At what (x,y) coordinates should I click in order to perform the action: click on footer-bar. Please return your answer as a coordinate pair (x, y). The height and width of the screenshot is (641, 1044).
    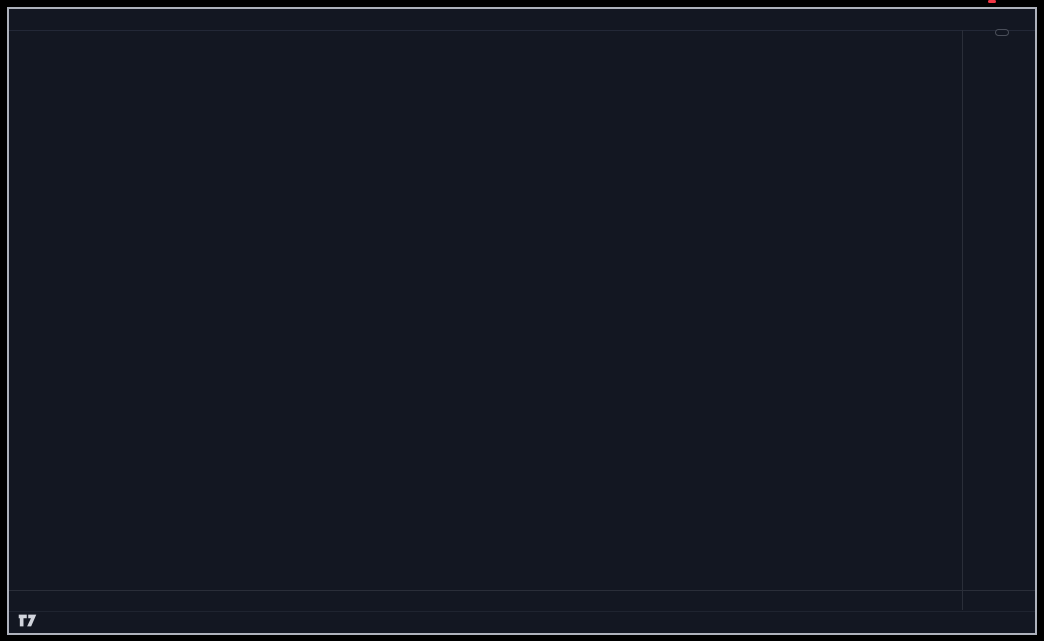
    Looking at the image, I should click on (30, 620).